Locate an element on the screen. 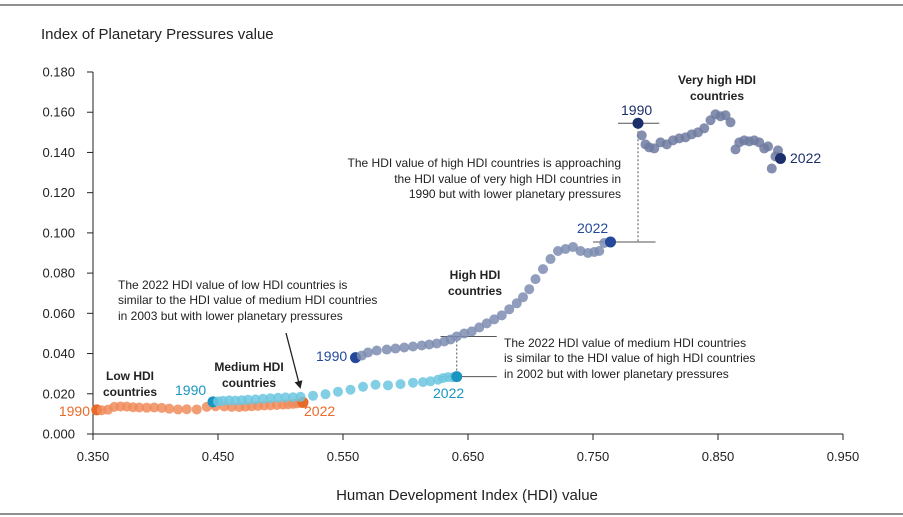  x-axis-title: Human Development Index (HDI) value is located at coordinates (467, 495).